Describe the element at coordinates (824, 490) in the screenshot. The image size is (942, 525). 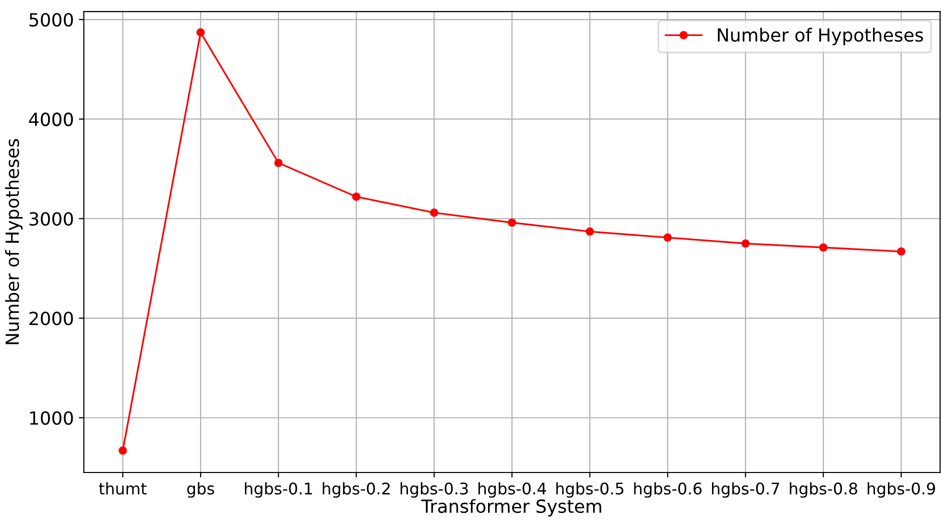
I see `x-tick-label: hgbs-0.8` at that location.